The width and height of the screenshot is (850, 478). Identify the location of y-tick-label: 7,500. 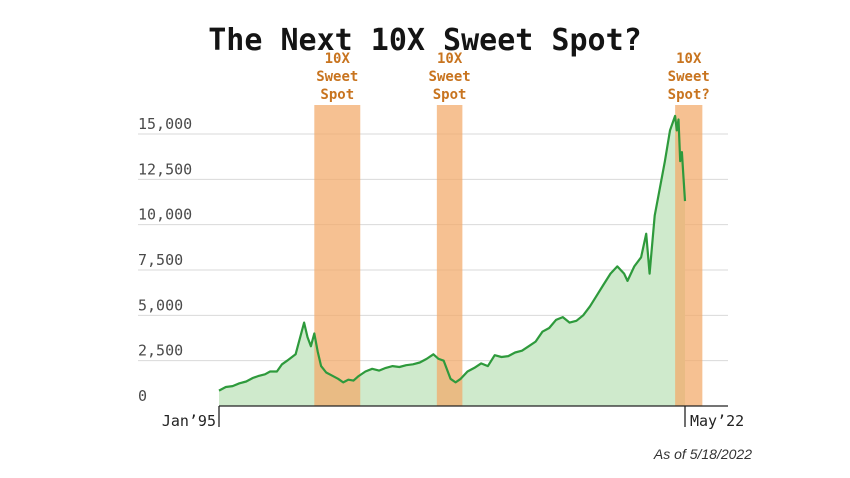
(160, 260).